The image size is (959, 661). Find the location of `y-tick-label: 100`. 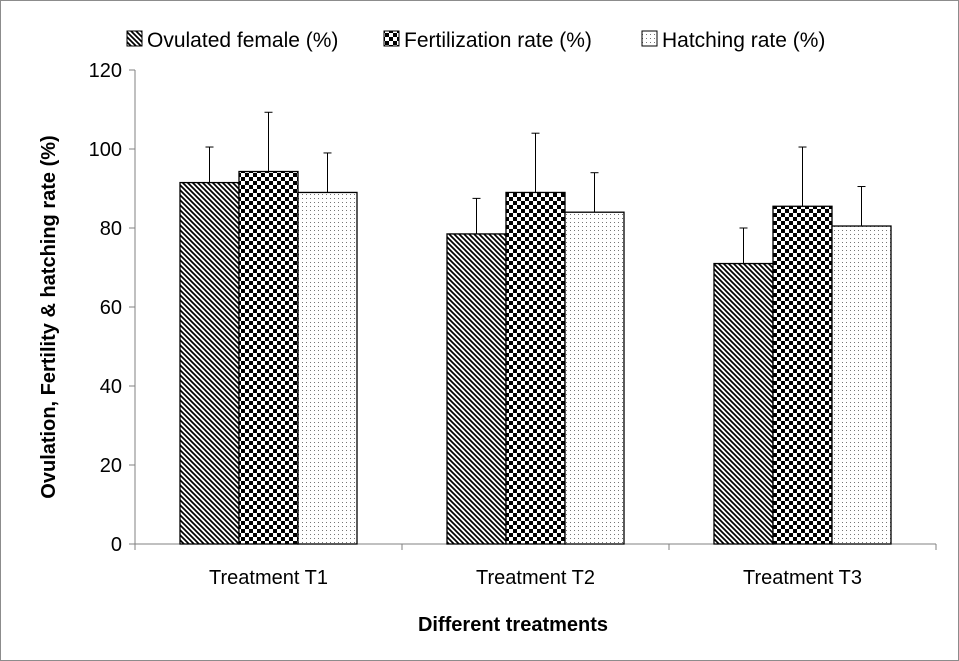

y-tick-label: 100 is located at coordinates (105, 150).